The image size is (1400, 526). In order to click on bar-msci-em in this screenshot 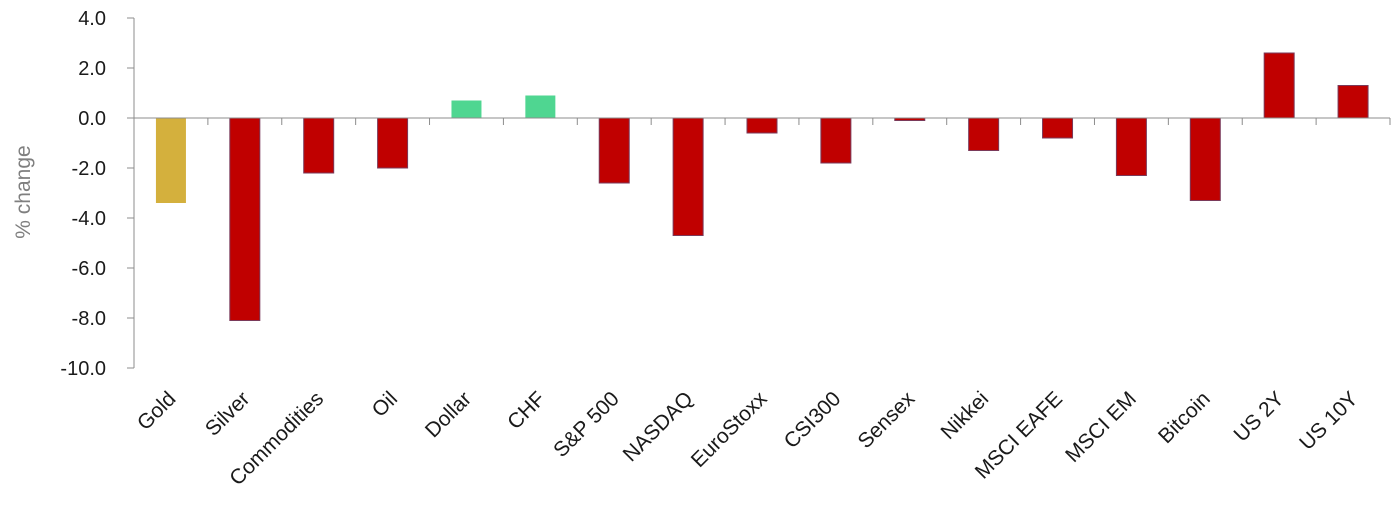, I will do `click(1131, 146)`.